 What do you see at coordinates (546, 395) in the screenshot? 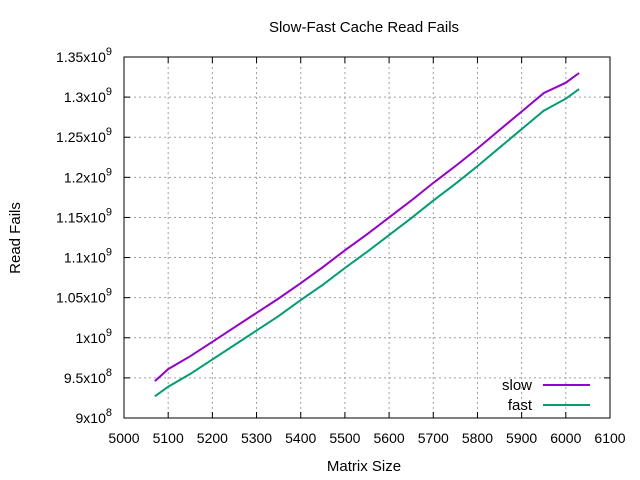
I see `legend: slow fast` at bounding box center [546, 395].